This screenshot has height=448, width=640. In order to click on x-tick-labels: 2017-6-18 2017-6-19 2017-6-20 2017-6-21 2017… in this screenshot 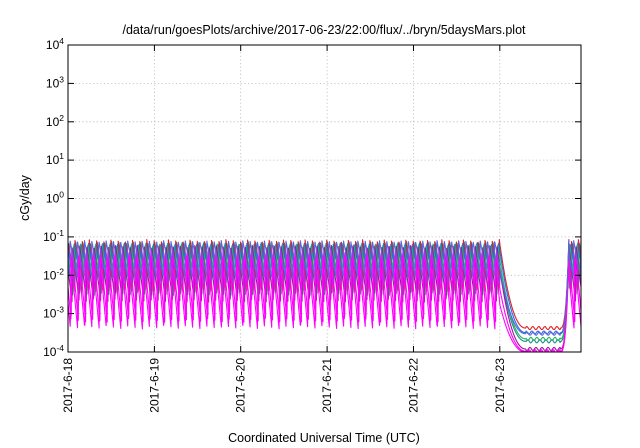, I will do `click(284, 385)`.